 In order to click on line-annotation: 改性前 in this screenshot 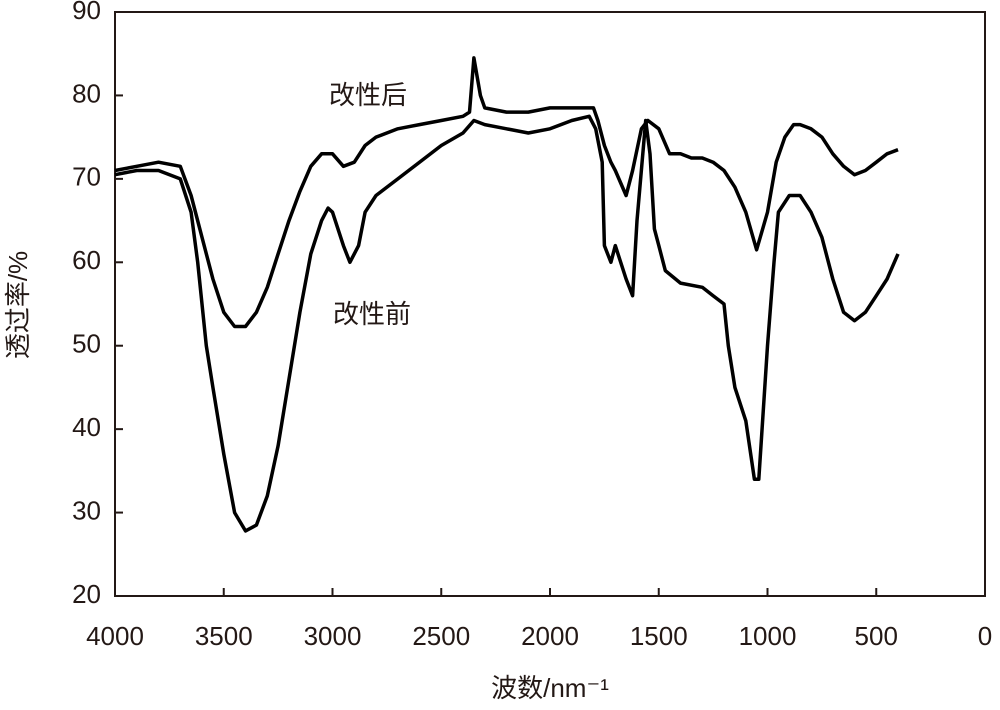, I will do `click(372, 314)`.